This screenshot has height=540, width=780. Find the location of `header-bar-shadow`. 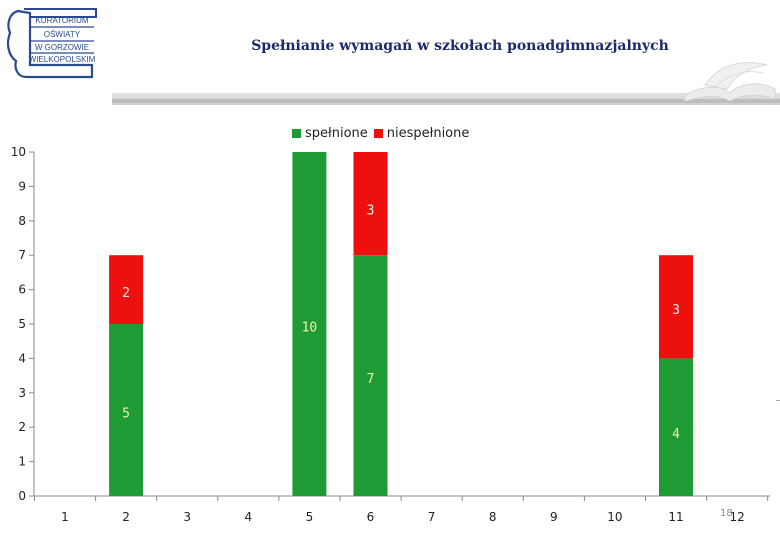

header-bar-shadow is located at coordinates (446, 101).